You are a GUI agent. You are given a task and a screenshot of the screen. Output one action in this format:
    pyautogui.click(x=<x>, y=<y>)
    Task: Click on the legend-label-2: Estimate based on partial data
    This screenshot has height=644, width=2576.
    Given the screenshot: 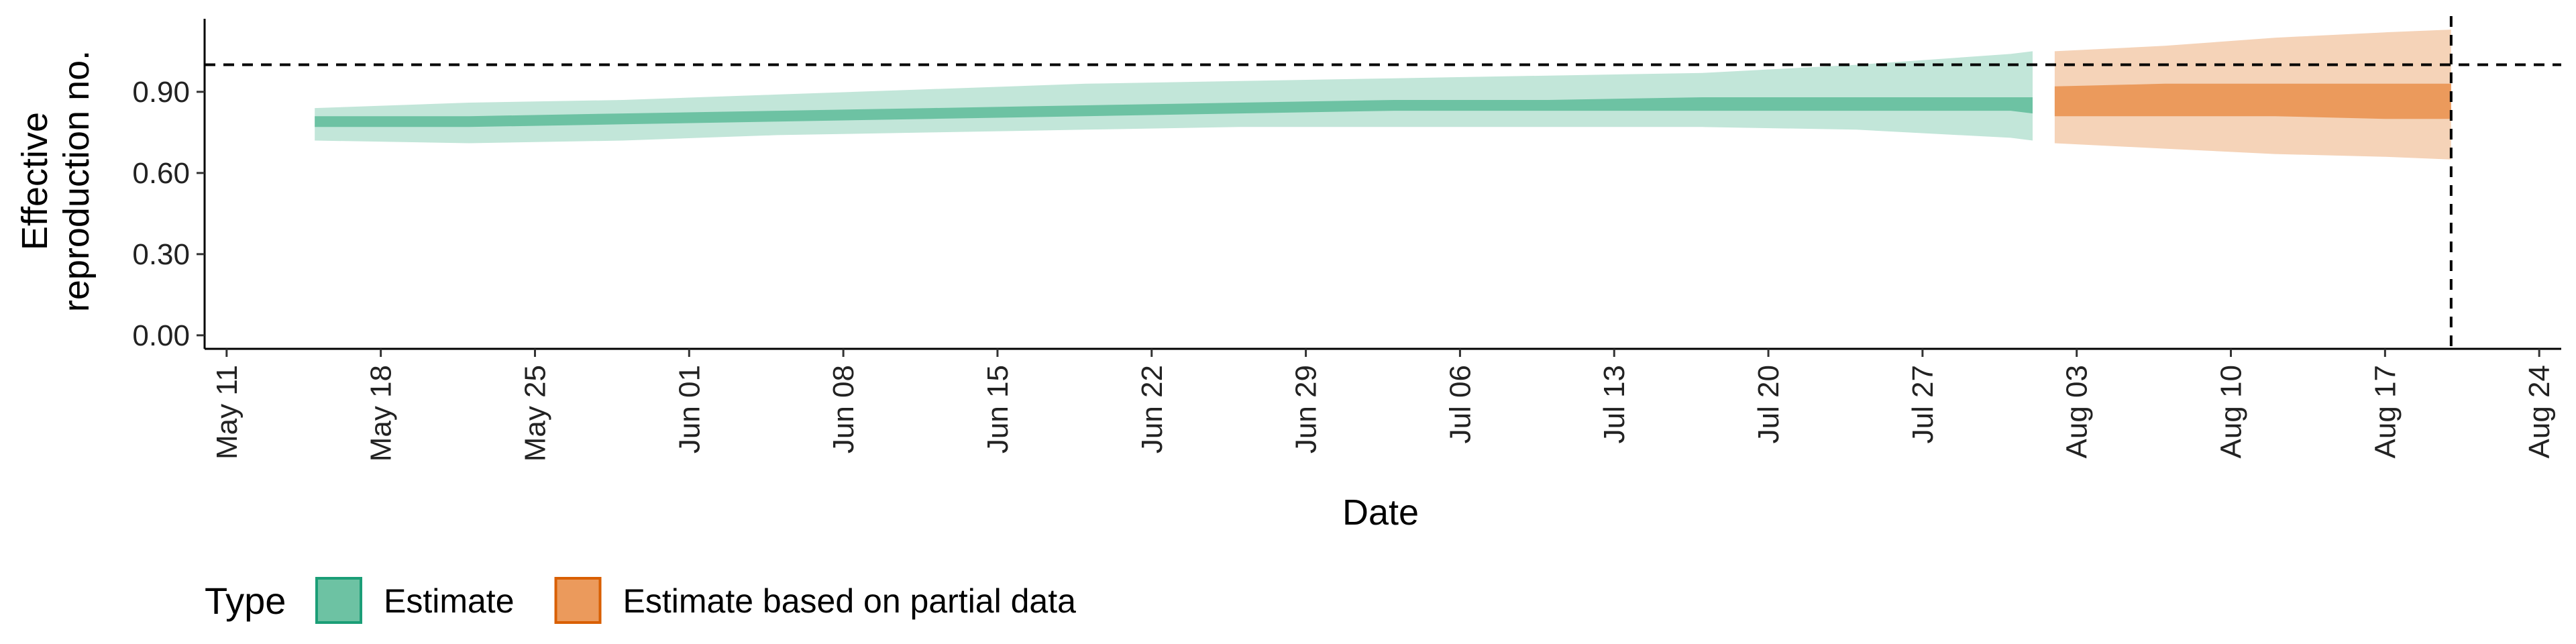 What is the action you would take?
    pyautogui.click(x=850, y=601)
    